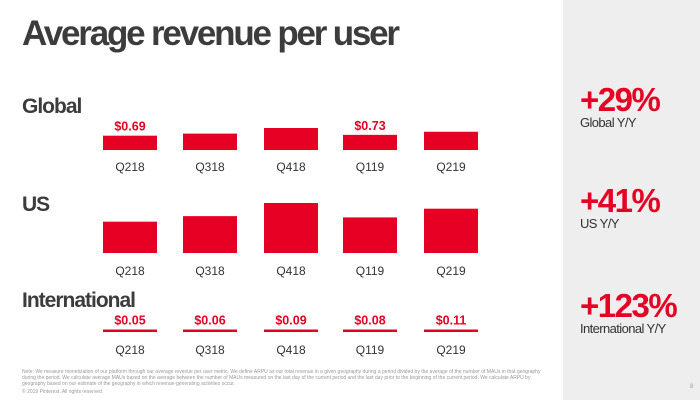  Describe the element at coordinates (130, 167) in the screenshot. I see `global-tick-label-q218: Q218` at that location.